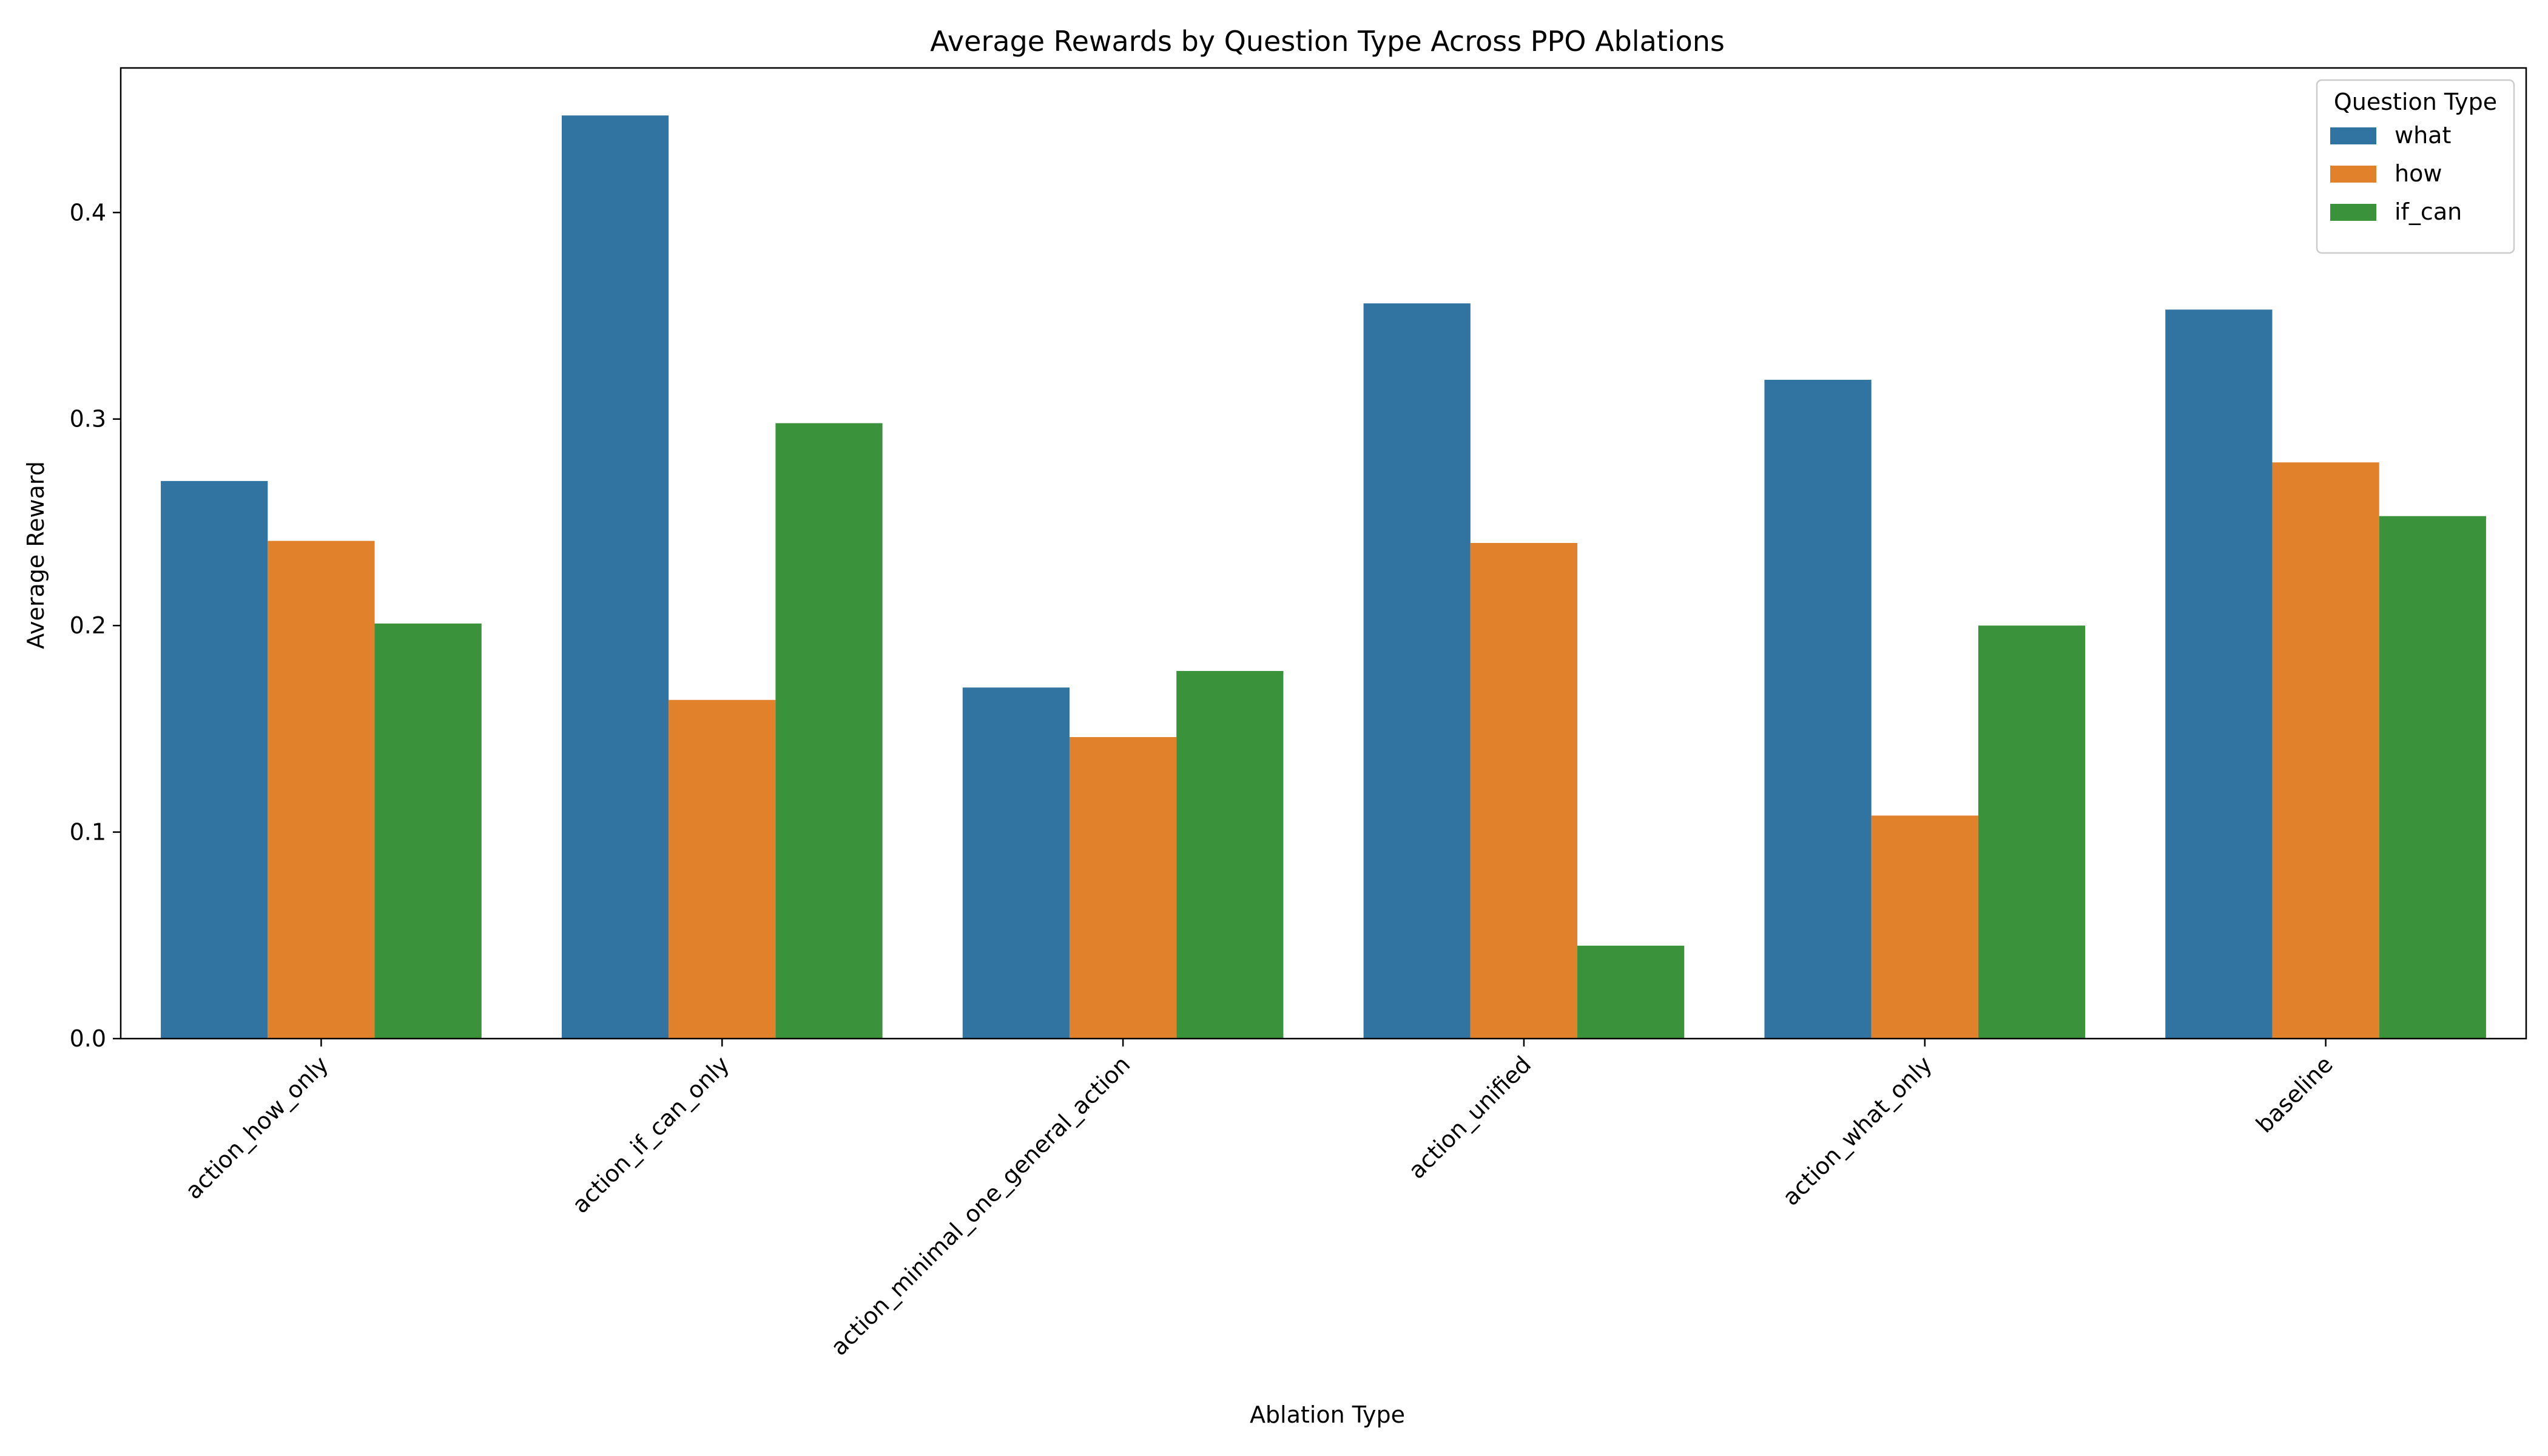  What do you see at coordinates (257, 1127) in the screenshot?
I see `x-tick-label: action_how_only` at bounding box center [257, 1127].